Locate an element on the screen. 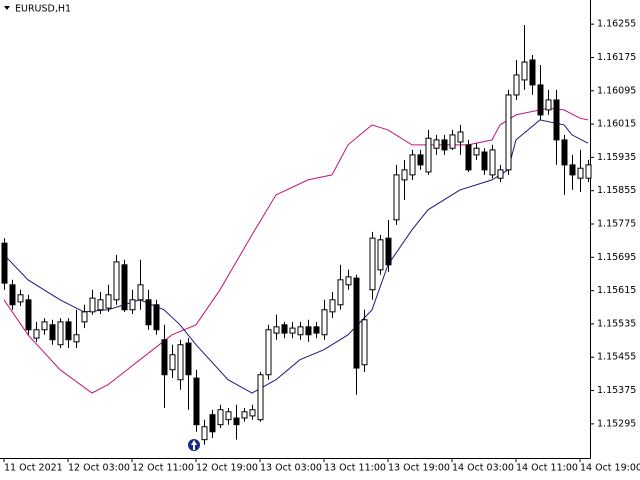 This screenshot has width=640, height=480. y-tick-label: 1.15375 is located at coordinates (616, 390).